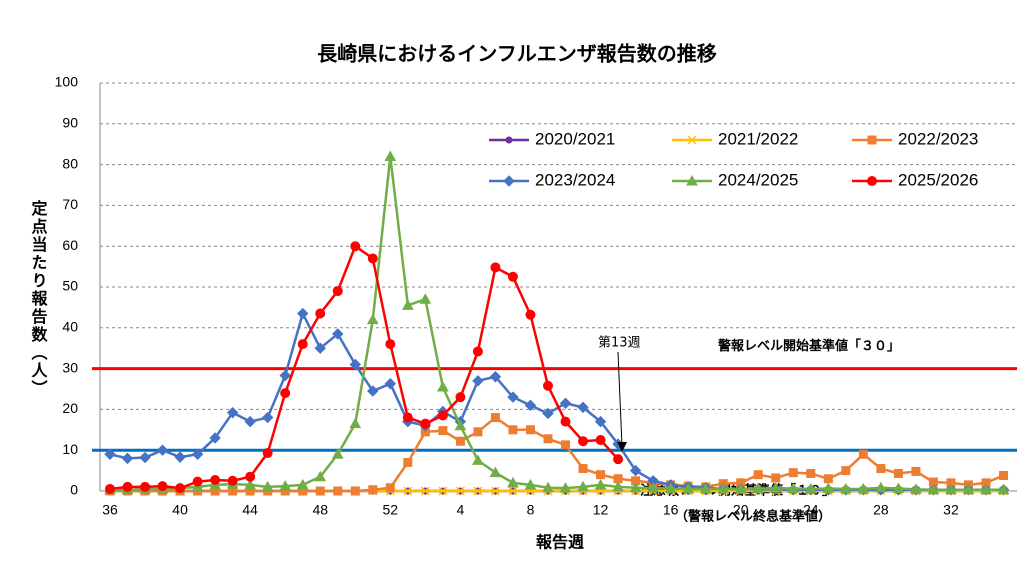 Image resolution: width=1035 pixels, height=568 pixels. What do you see at coordinates (70, 286) in the screenshot?
I see `y-tick-label: 50` at bounding box center [70, 286].